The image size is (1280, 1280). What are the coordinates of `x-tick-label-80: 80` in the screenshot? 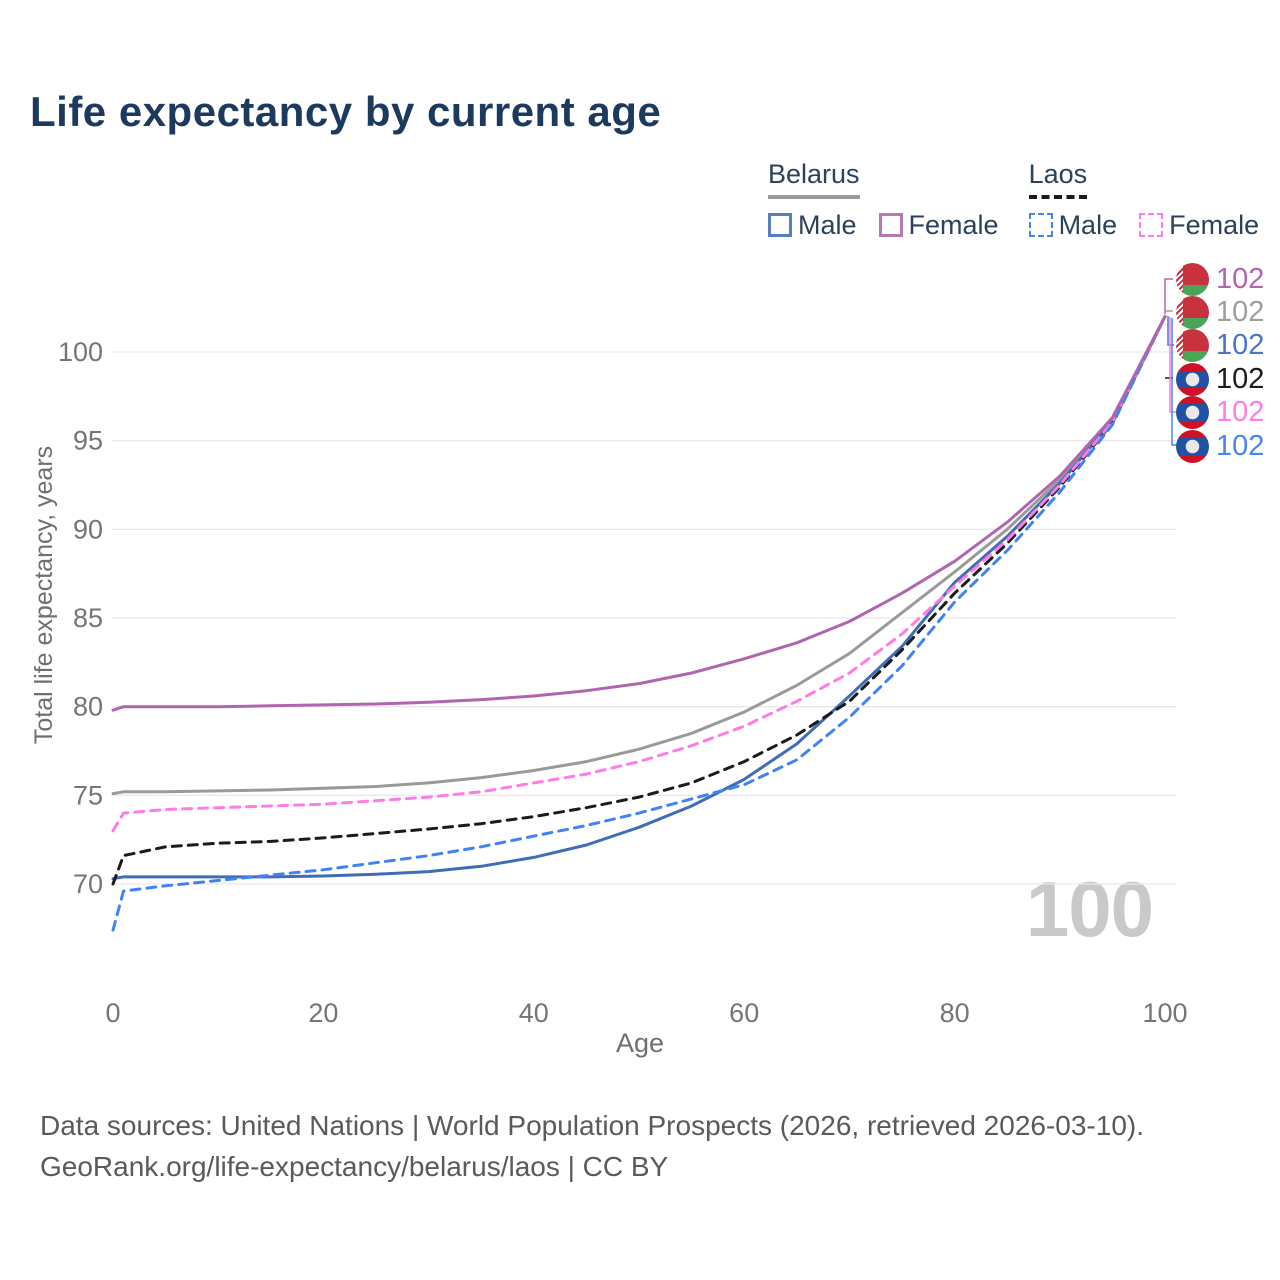 It's located at (955, 1013).